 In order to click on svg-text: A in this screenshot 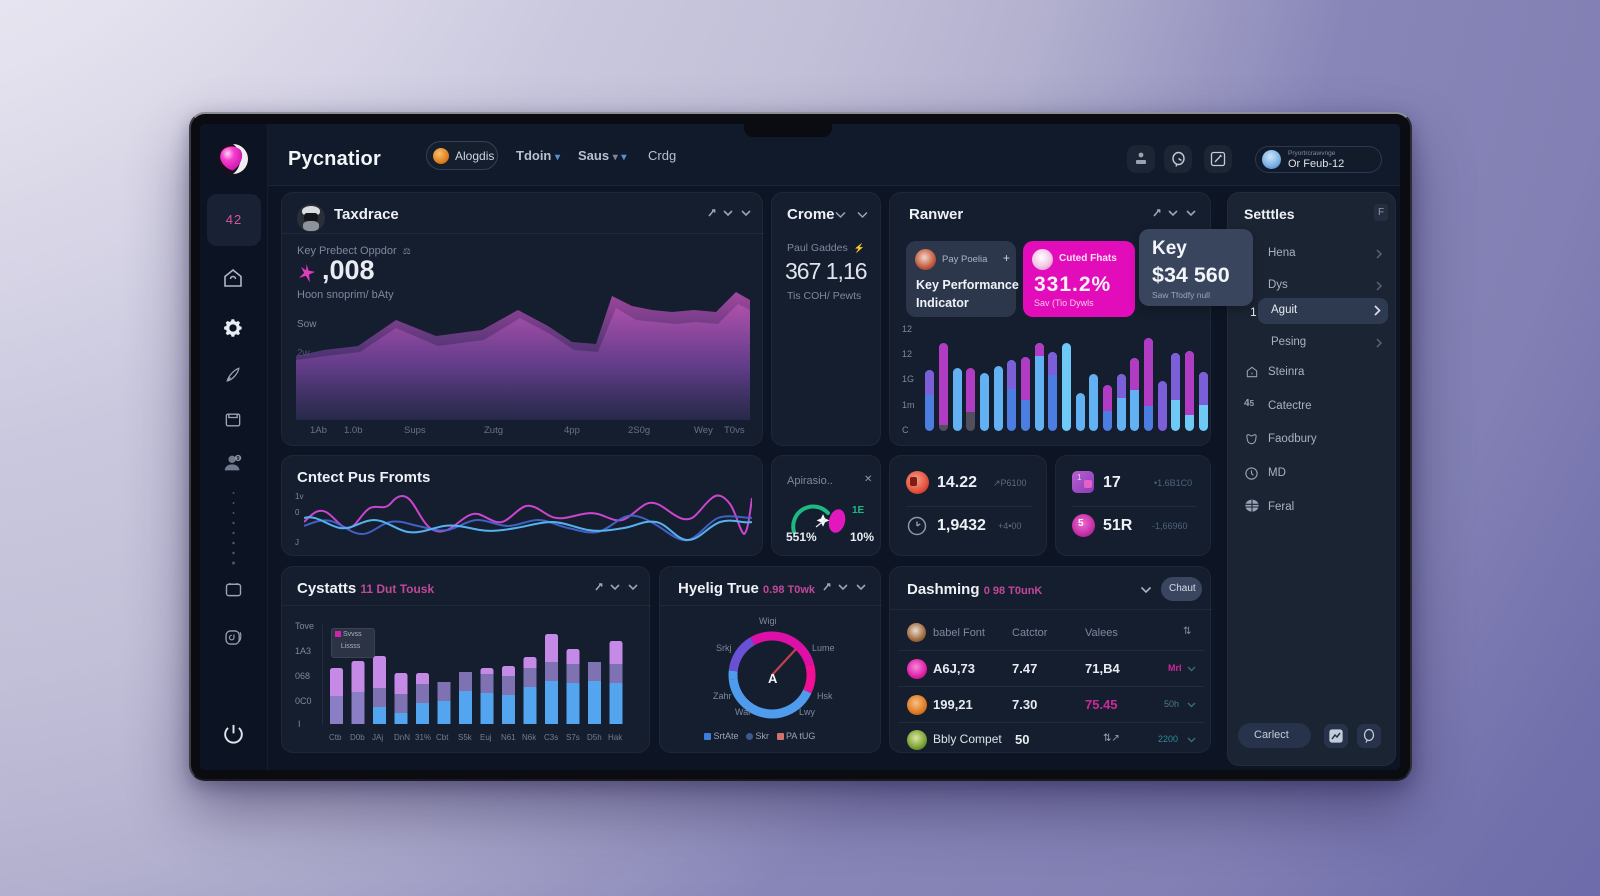, I will do `click(773, 678)`.